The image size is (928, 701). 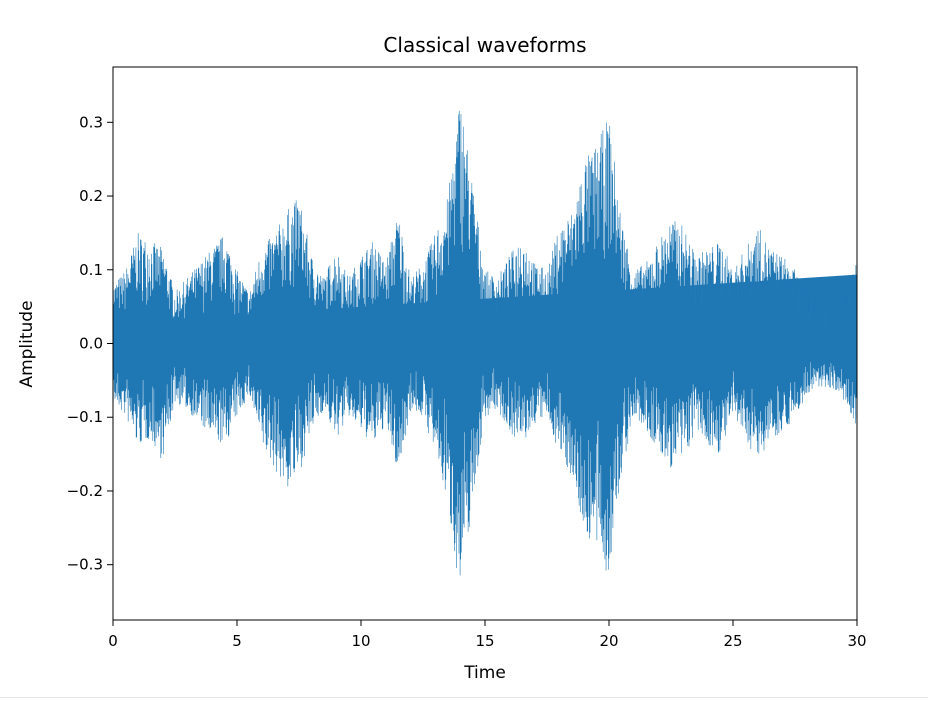 I want to click on y-tick-label: 0.3, so click(x=91, y=122).